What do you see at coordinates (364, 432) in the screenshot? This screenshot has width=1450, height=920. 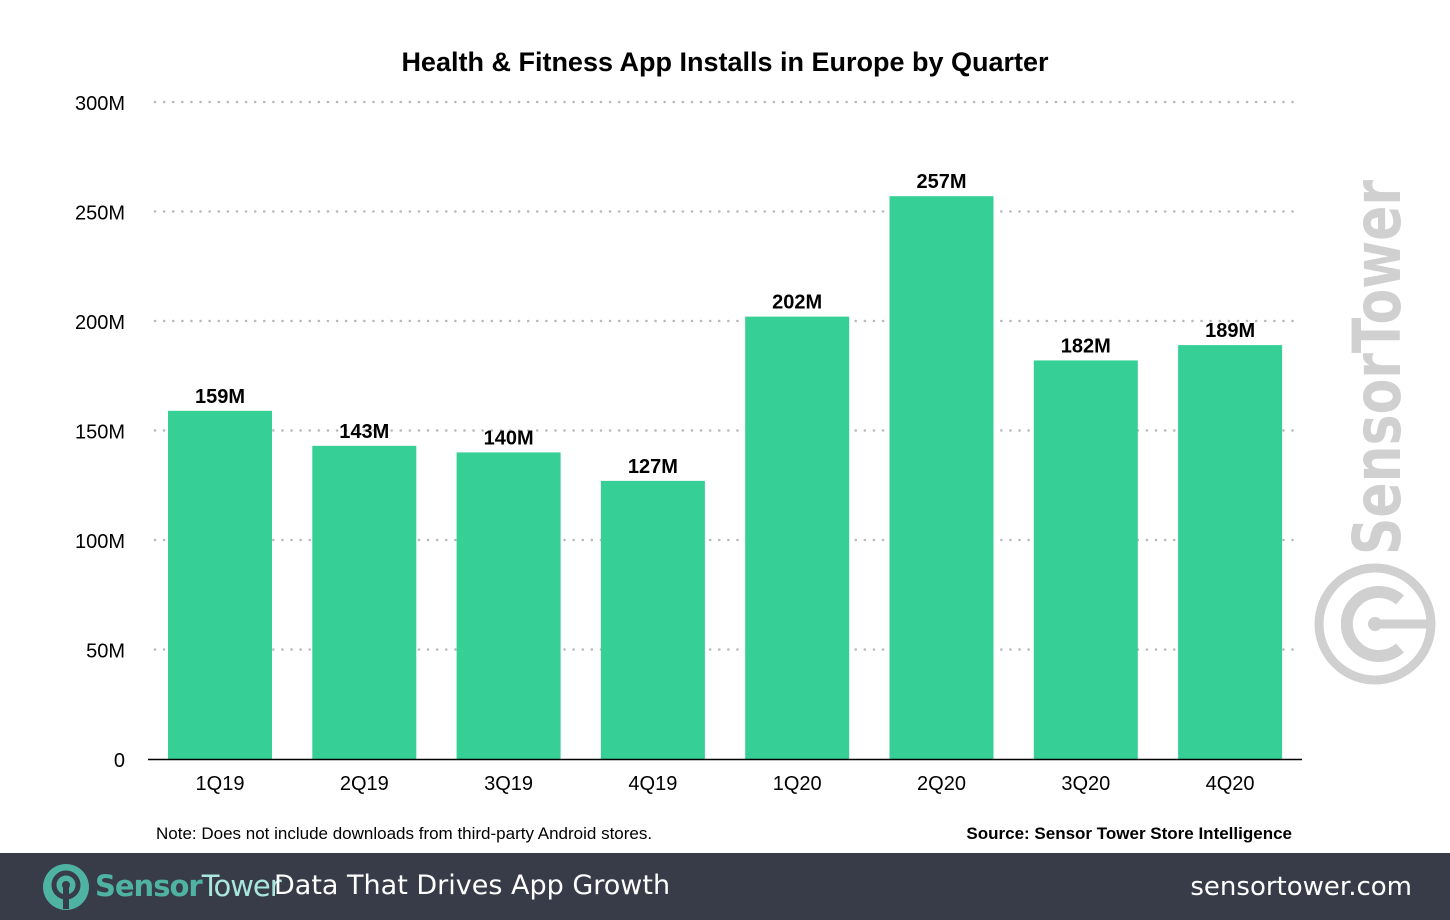 I see `data-label: 143M` at bounding box center [364, 432].